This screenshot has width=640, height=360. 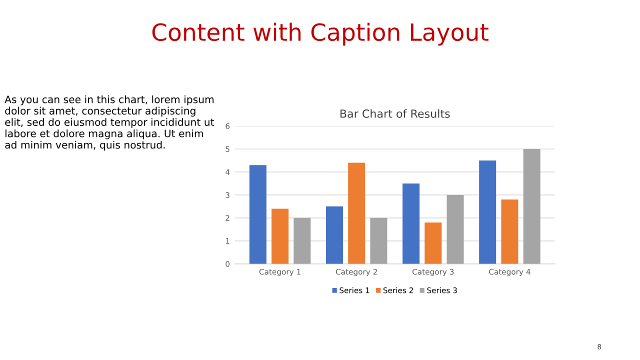 What do you see at coordinates (109, 123) in the screenshot?
I see `text: As you can see in this chart, lorem ipsum dolor sit amet, consectetur adipiscing elit, sed do eiusmod tempor incididunt ut labore et dolore magna aliqua. Ut enim ad minim veniam, quis nostrud.` at bounding box center [109, 123].